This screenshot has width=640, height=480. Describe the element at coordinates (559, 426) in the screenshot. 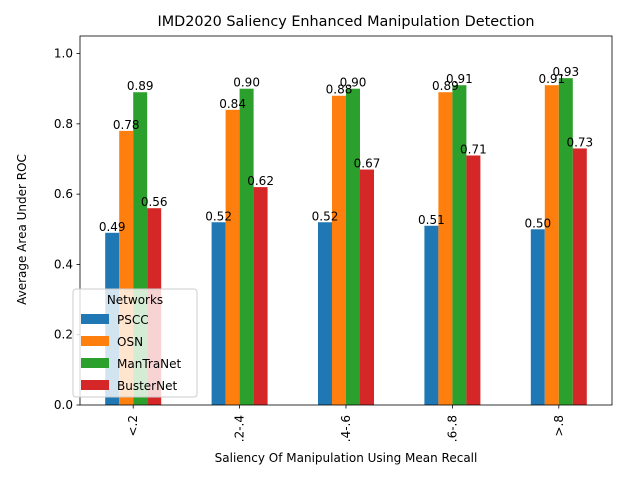

I see `x-tick-label-4: >.8` at that location.